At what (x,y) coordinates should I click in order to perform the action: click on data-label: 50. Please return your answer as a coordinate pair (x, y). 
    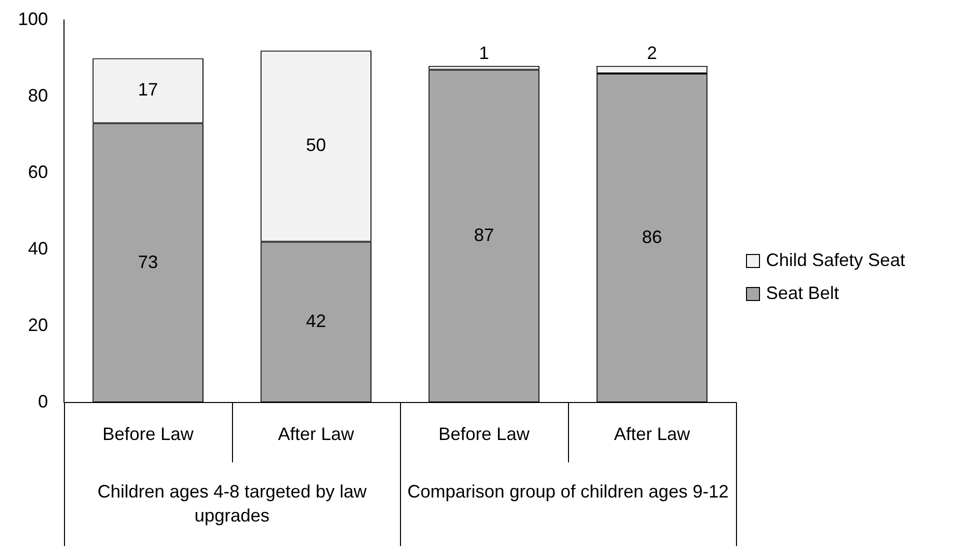
    Looking at the image, I should click on (316, 145).